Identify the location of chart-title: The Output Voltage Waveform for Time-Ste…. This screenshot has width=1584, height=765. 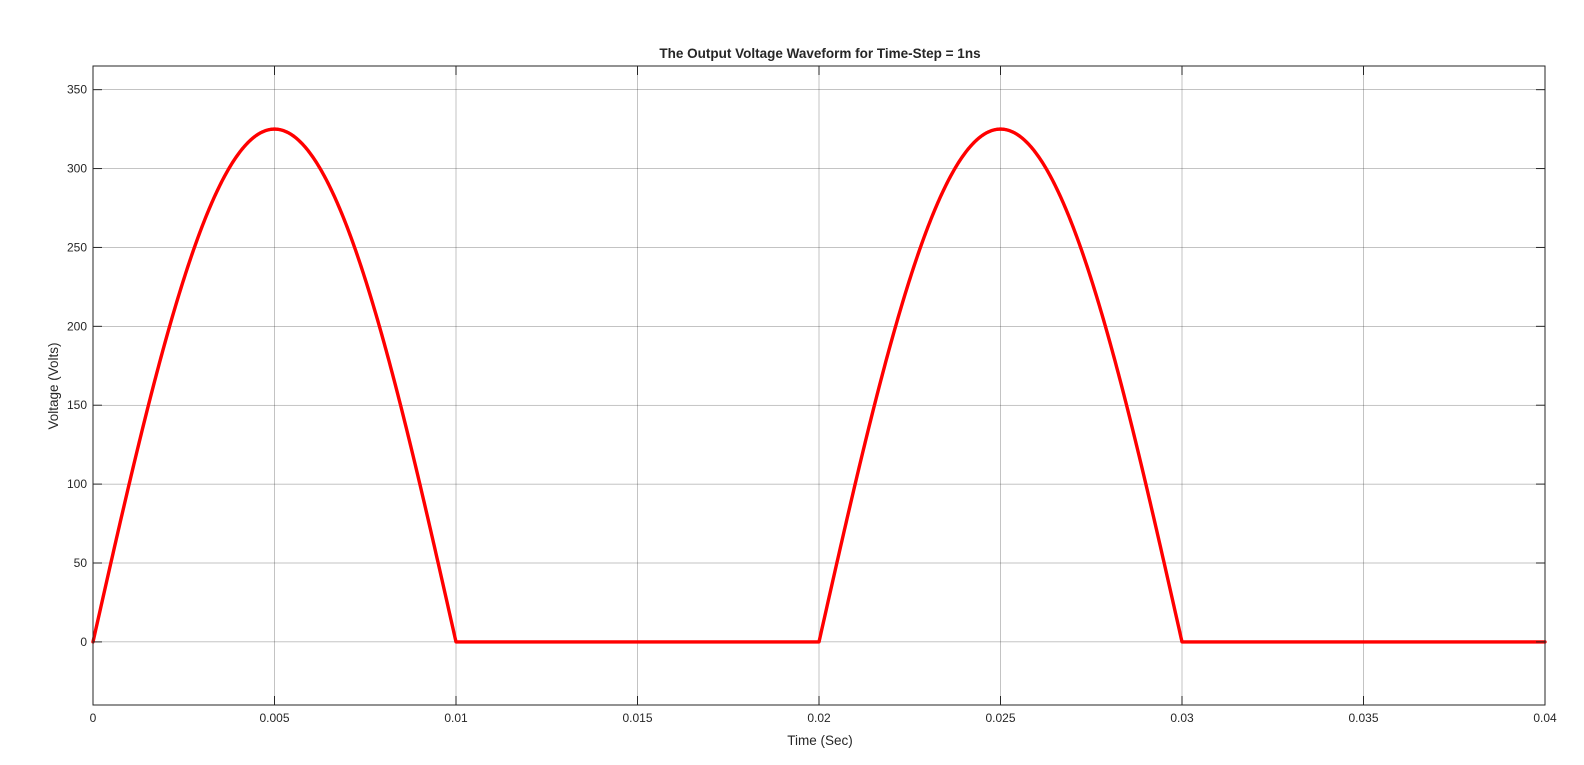
(819, 53).